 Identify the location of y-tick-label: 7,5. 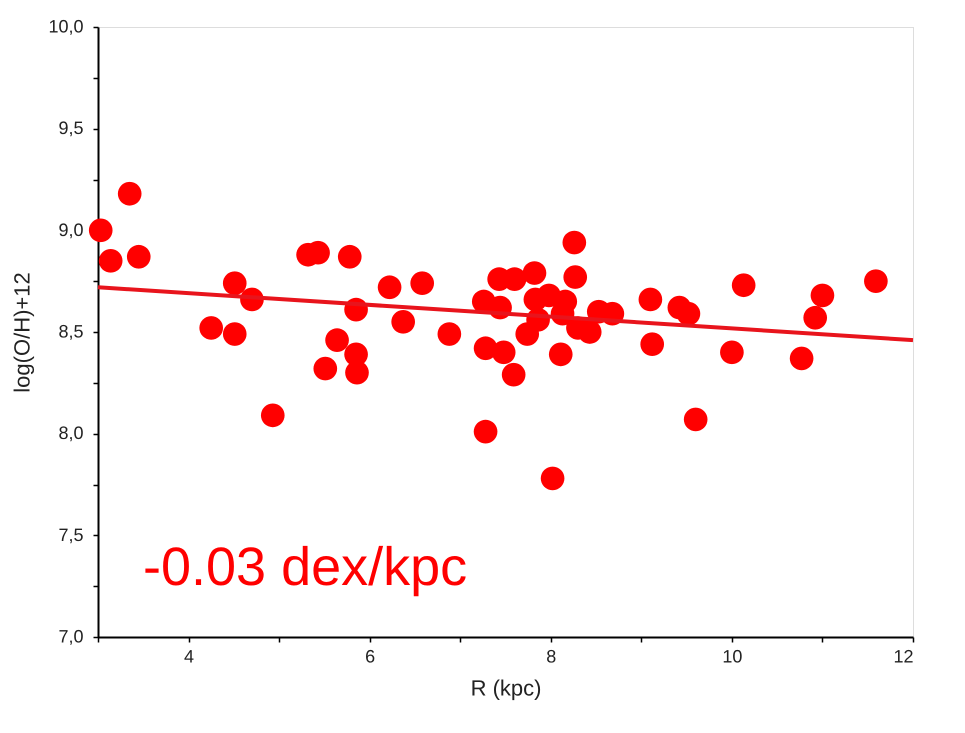
(71, 534).